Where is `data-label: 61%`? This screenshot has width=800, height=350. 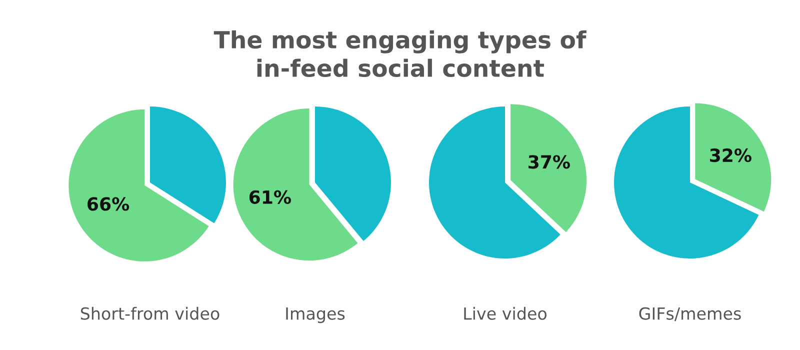
data-label: 61% is located at coordinates (270, 197).